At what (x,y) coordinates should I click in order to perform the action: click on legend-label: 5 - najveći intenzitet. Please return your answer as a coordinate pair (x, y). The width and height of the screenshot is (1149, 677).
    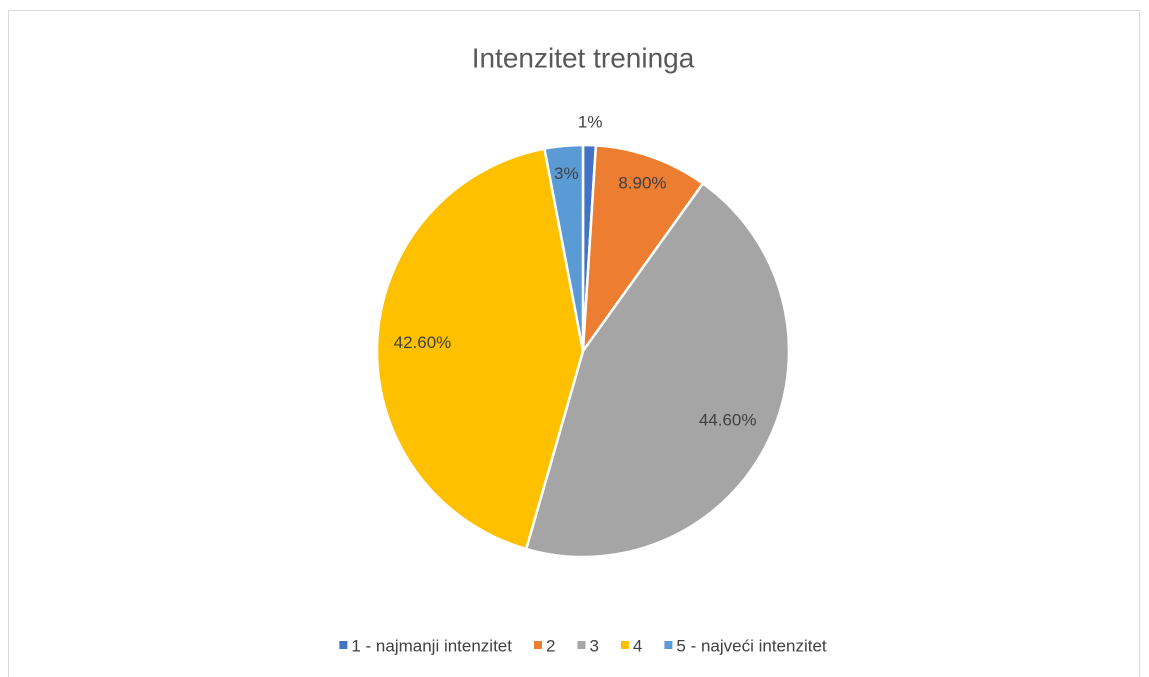
    Looking at the image, I should click on (751, 645).